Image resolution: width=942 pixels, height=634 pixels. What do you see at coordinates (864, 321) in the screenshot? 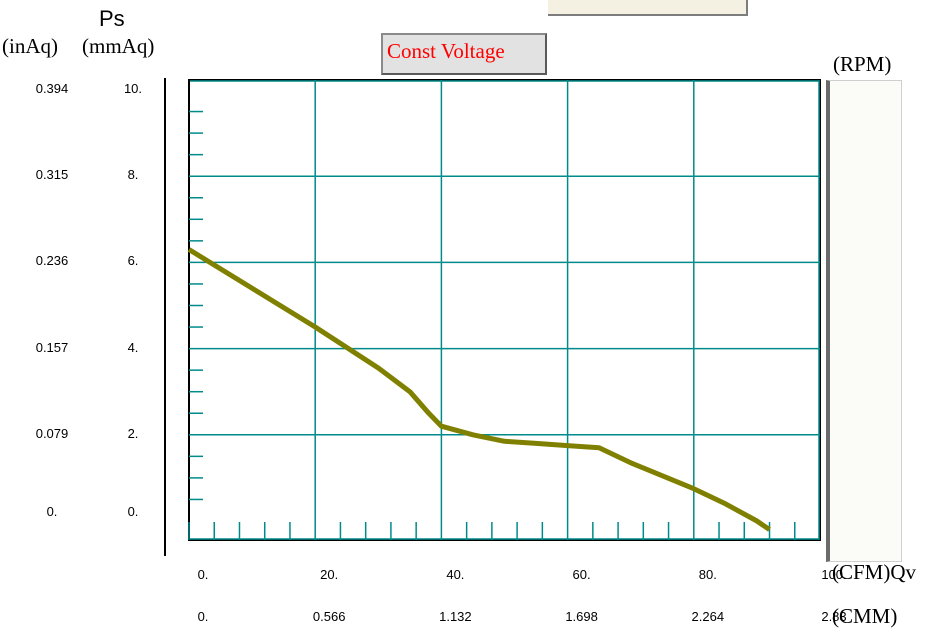
I see `rpm-panel` at bounding box center [864, 321].